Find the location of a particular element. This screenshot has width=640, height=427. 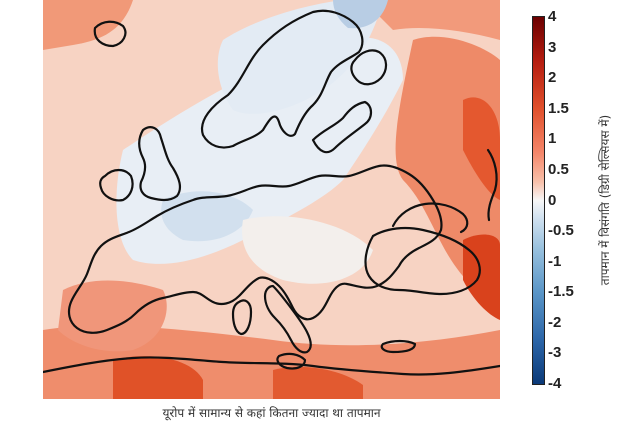

colorbar-tick-label: -1.5 is located at coordinates (561, 292).